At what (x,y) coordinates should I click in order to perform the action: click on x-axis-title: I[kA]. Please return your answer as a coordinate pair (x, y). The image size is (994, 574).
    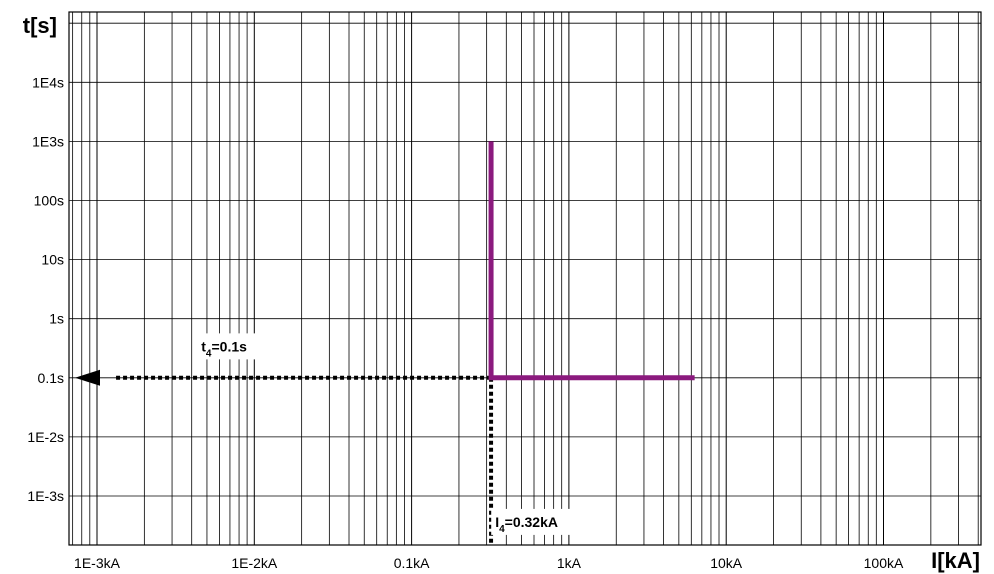
    Looking at the image, I should click on (955, 560).